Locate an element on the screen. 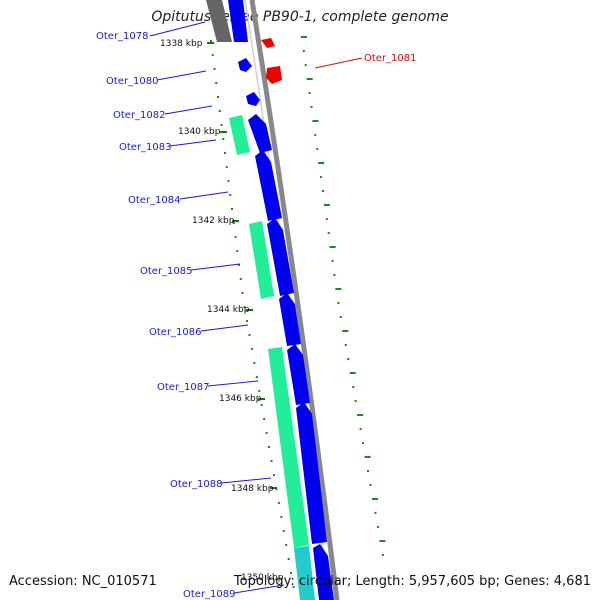 This screenshot has height=600, width=600. kbp-label: 1350 kbp is located at coordinates (262, 578).